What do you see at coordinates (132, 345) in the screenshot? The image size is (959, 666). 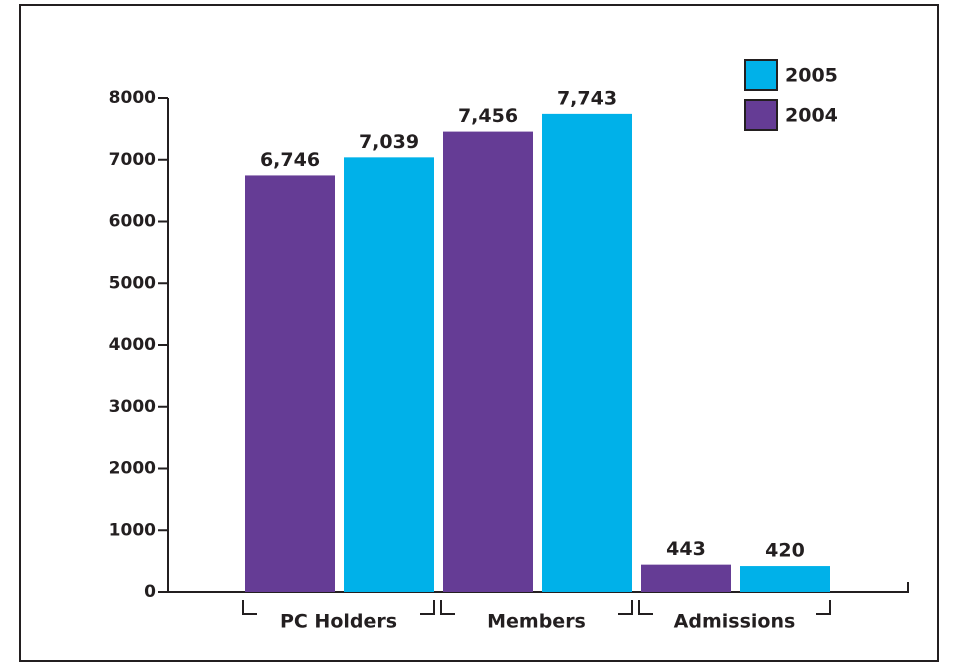 I see `y-tick-label: 4000` at bounding box center [132, 345].